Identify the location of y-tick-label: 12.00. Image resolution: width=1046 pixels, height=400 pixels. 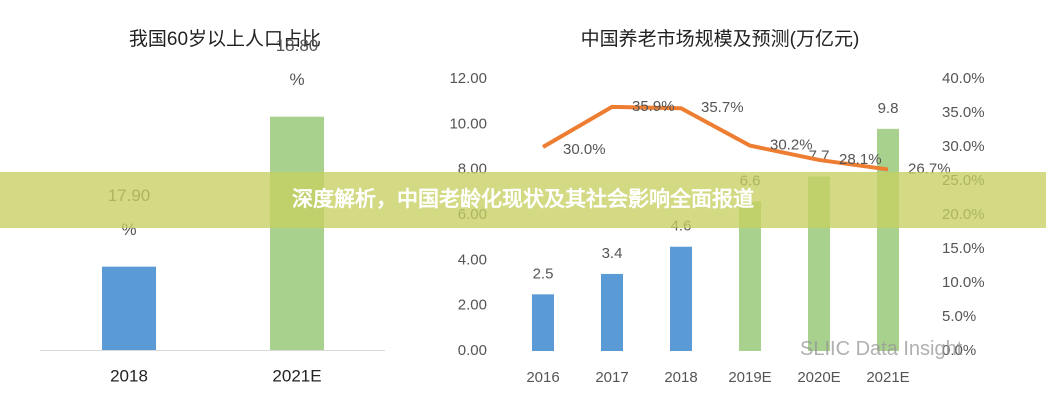
(468, 78).